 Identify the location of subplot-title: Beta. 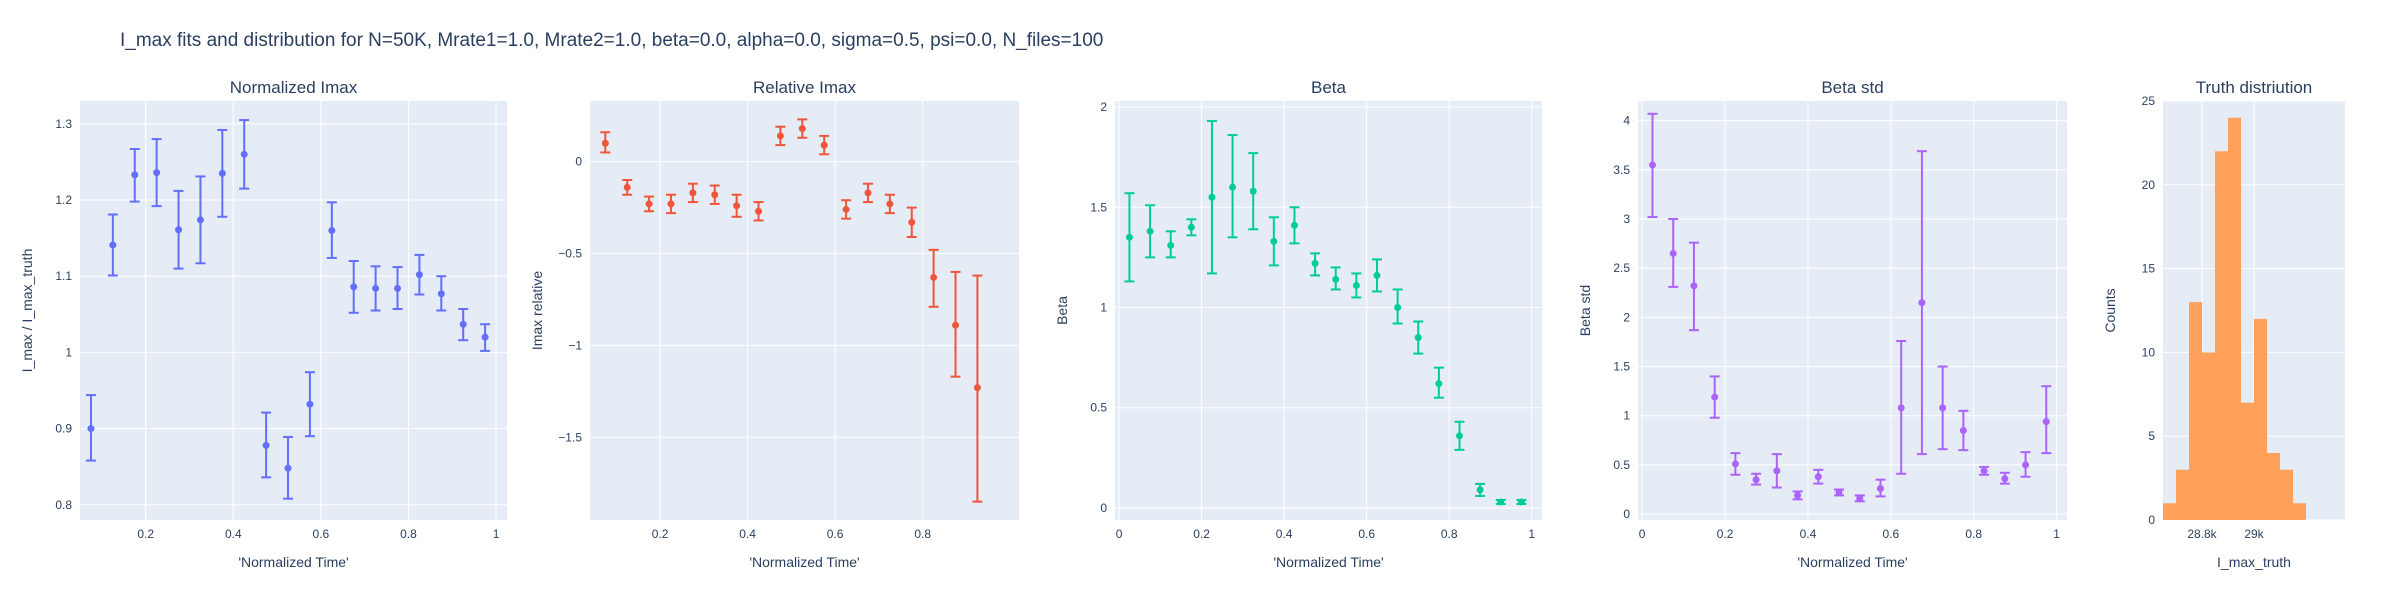
(1329, 87).